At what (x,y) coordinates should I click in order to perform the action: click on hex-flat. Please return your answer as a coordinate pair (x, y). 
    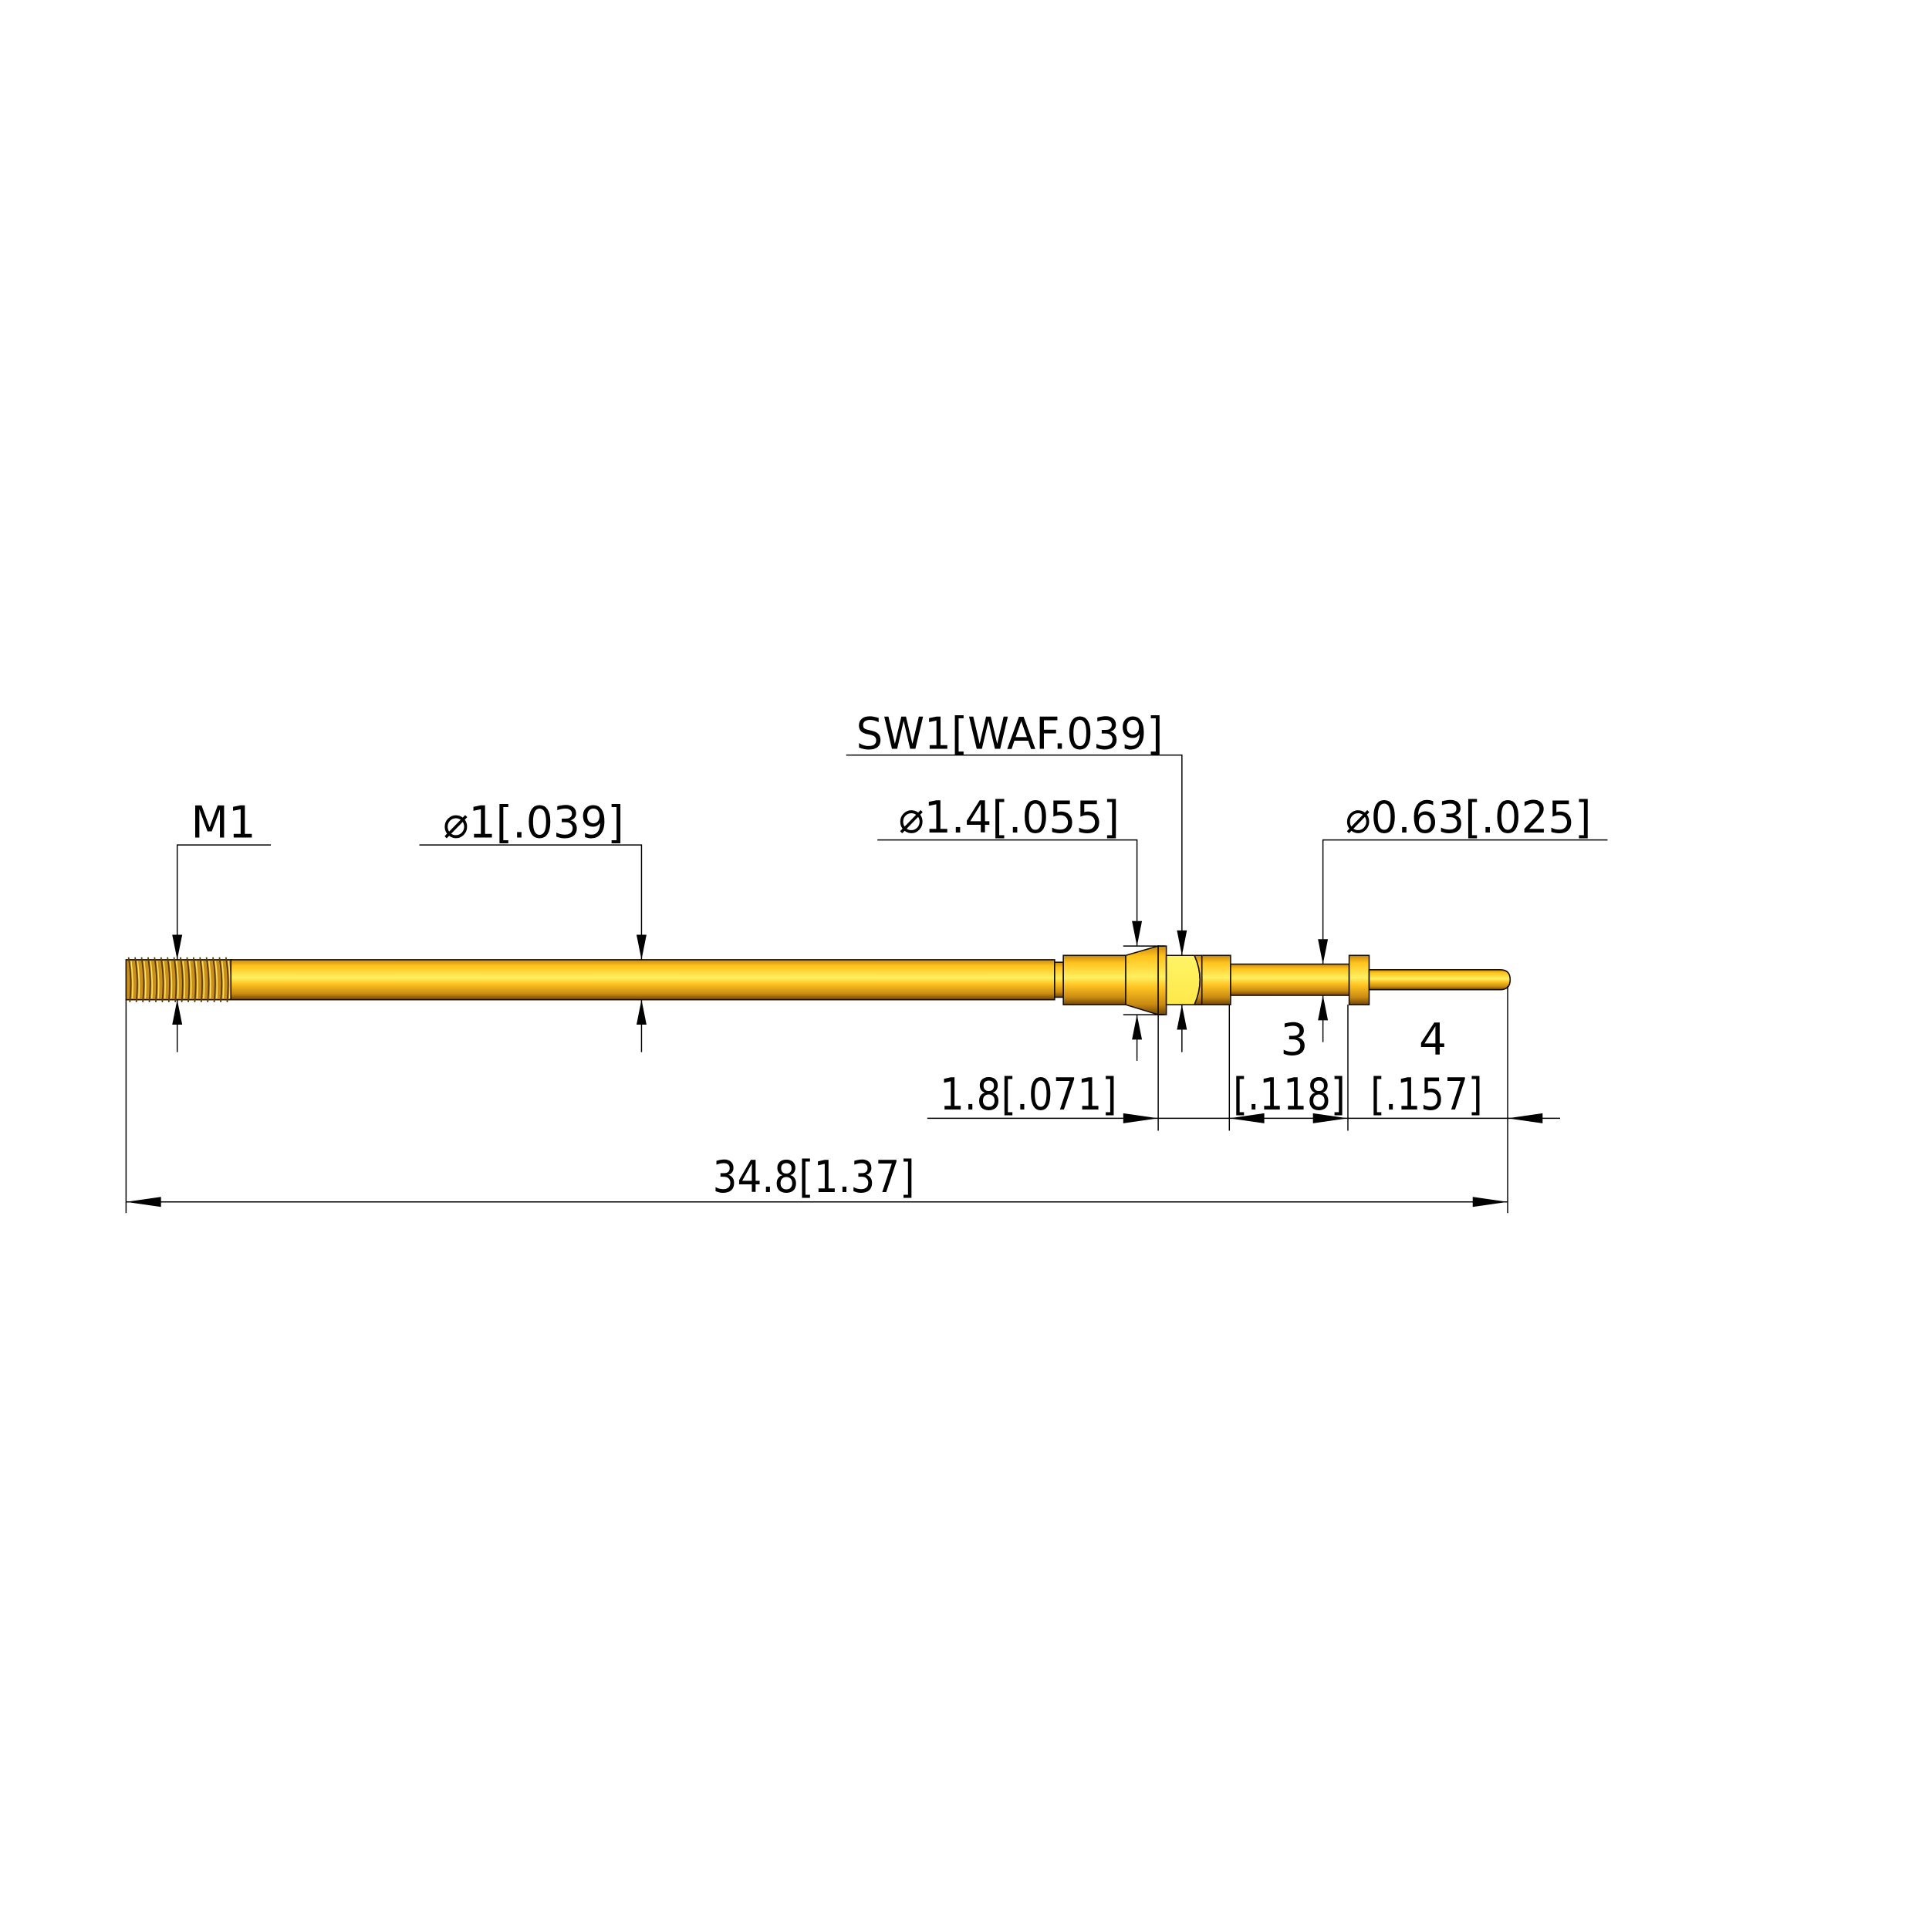
    Looking at the image, I should click on (1183, 980).